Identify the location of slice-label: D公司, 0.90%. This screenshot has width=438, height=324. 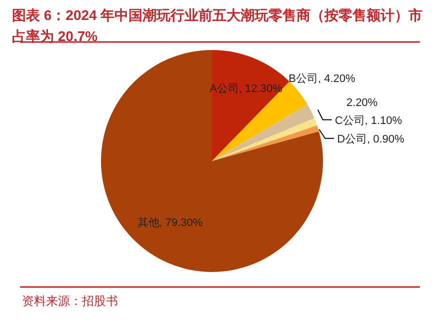
(371, 139).